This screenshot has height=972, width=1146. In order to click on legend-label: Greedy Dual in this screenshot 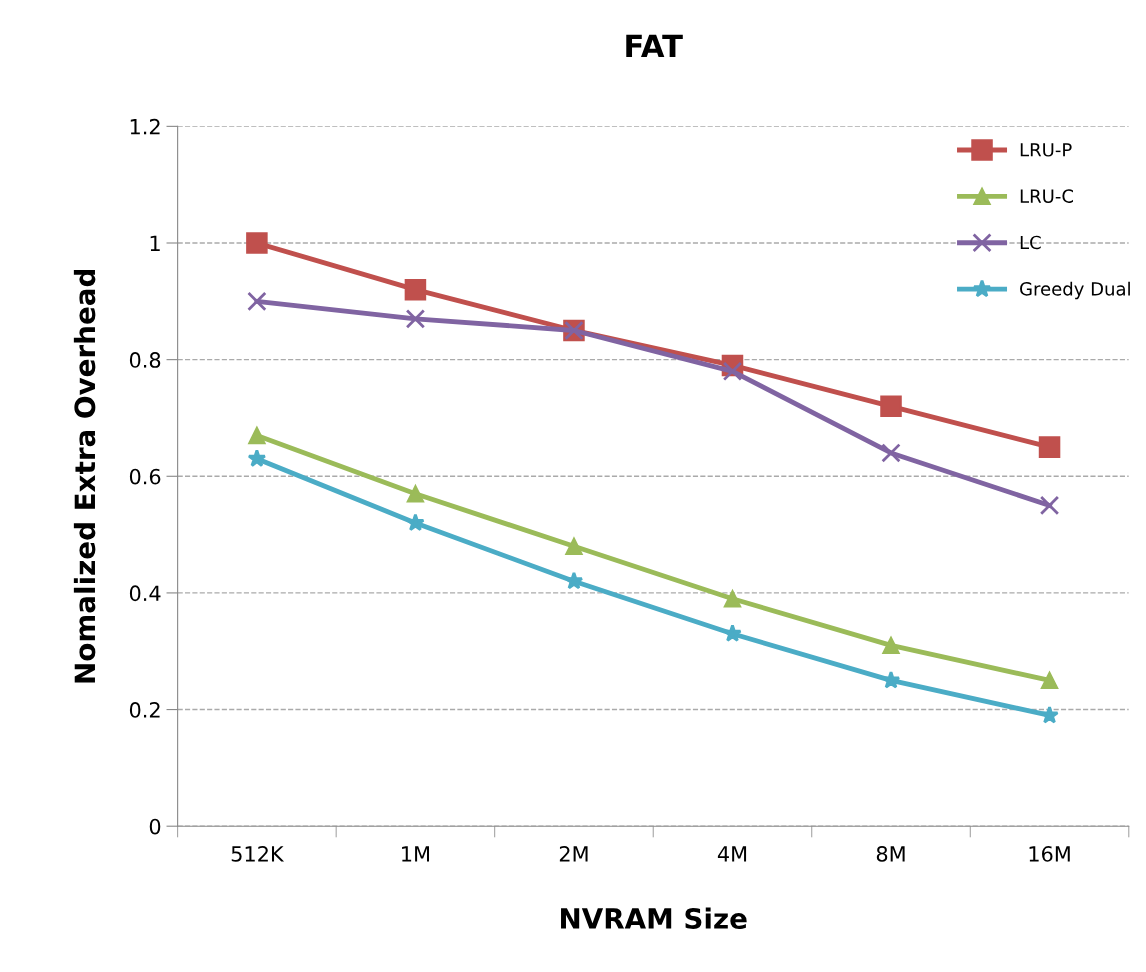, I will do `click(1075, 290)`.